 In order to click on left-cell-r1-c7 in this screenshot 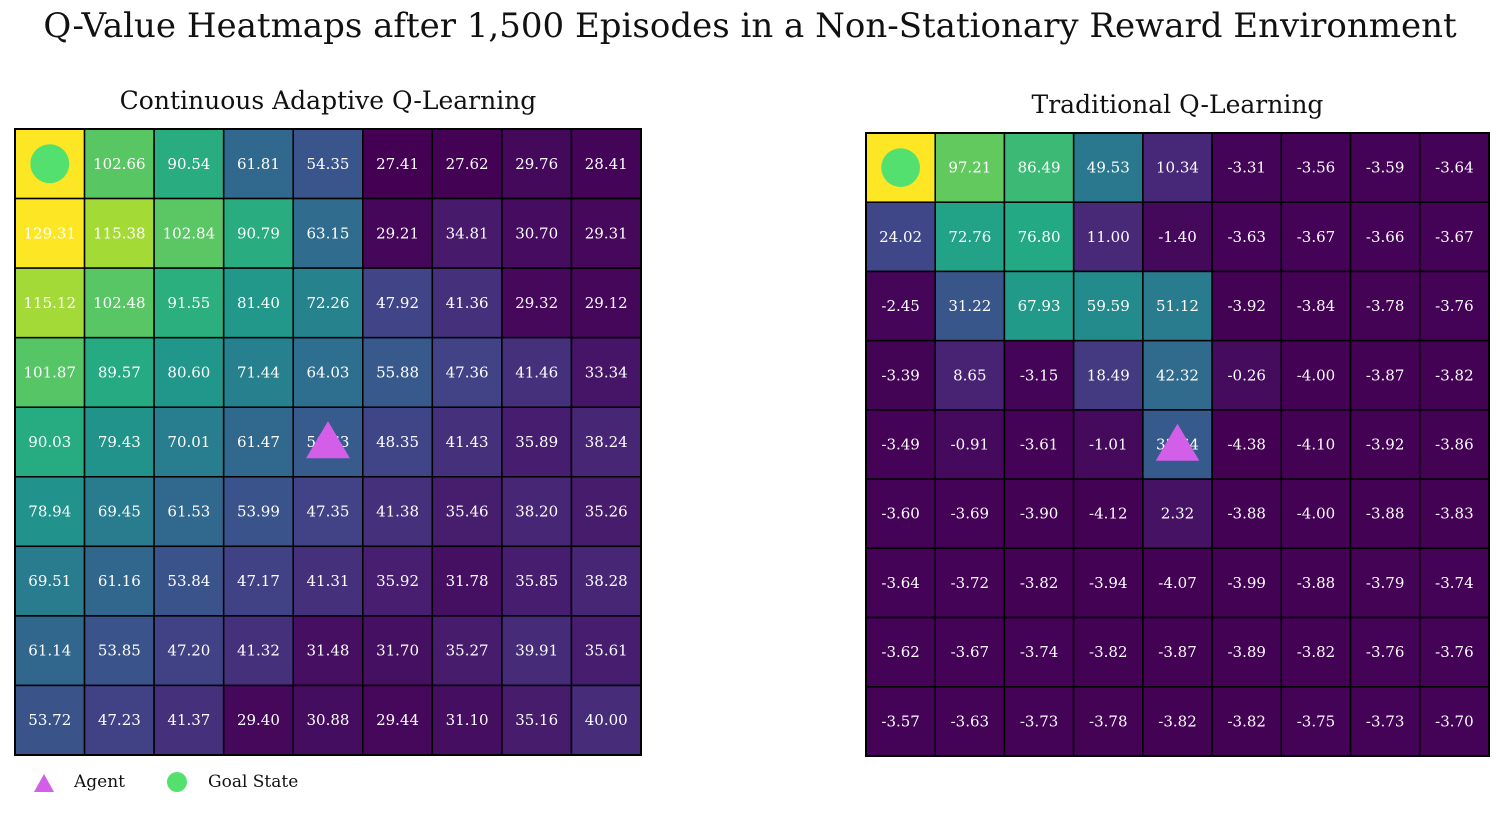, I will do `click(537, 233)`.